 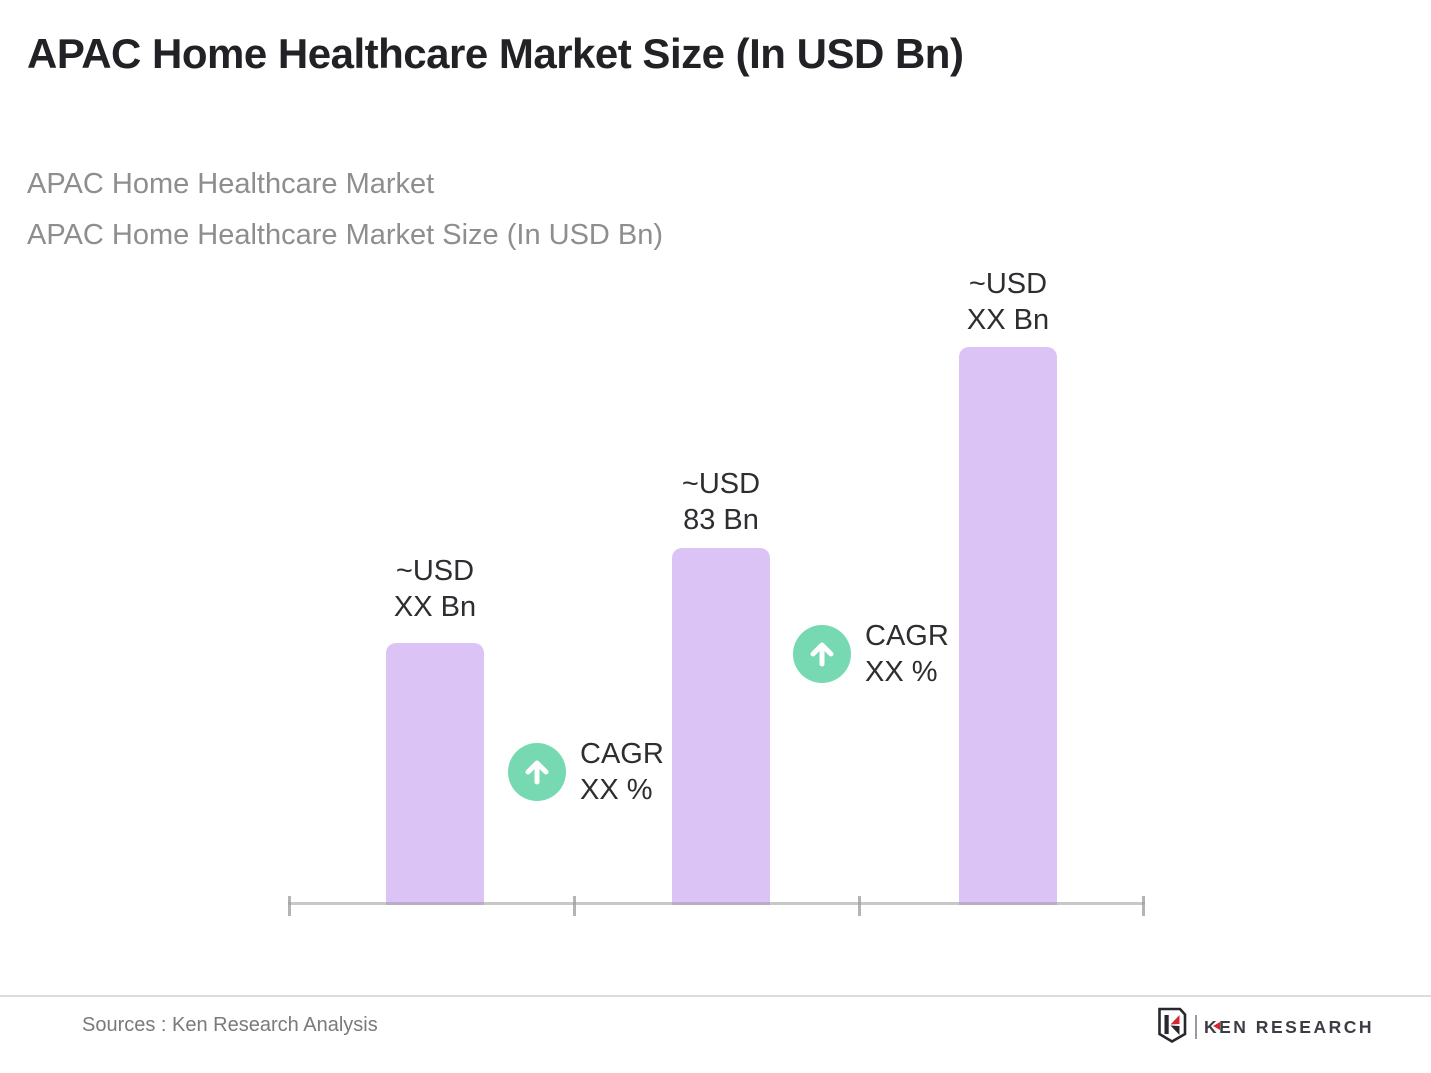 I want to click on x-axis, so click(x=716, y=906).